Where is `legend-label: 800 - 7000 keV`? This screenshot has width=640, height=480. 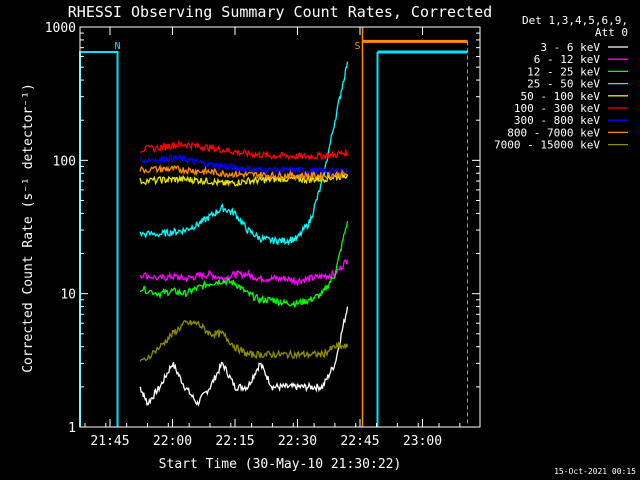 legend-label: 800 - 7000 keV is located at coordinates (553, 132).